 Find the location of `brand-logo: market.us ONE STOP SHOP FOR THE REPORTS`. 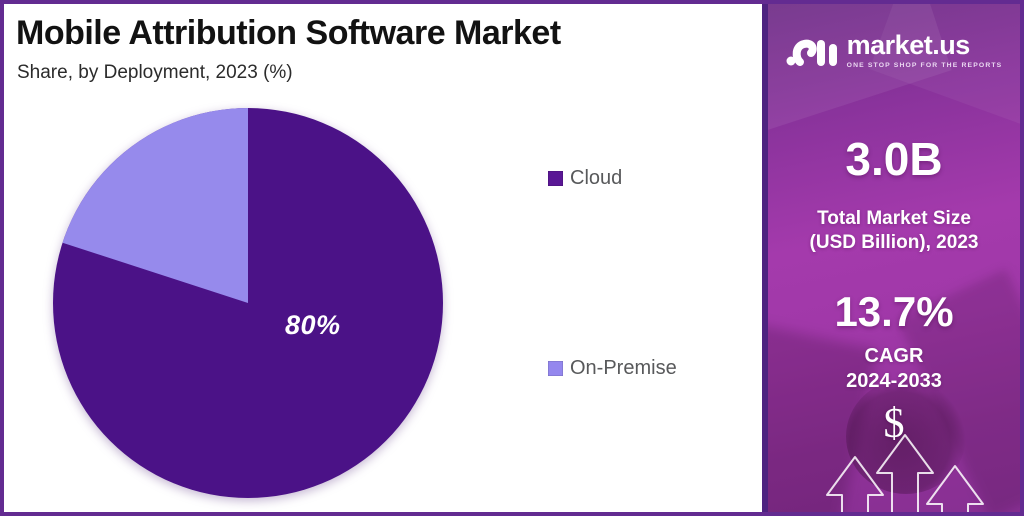

brand-logo: market.us ONE STOP SHOP FOR THE REPORTS is located at coordinates (894, 51).